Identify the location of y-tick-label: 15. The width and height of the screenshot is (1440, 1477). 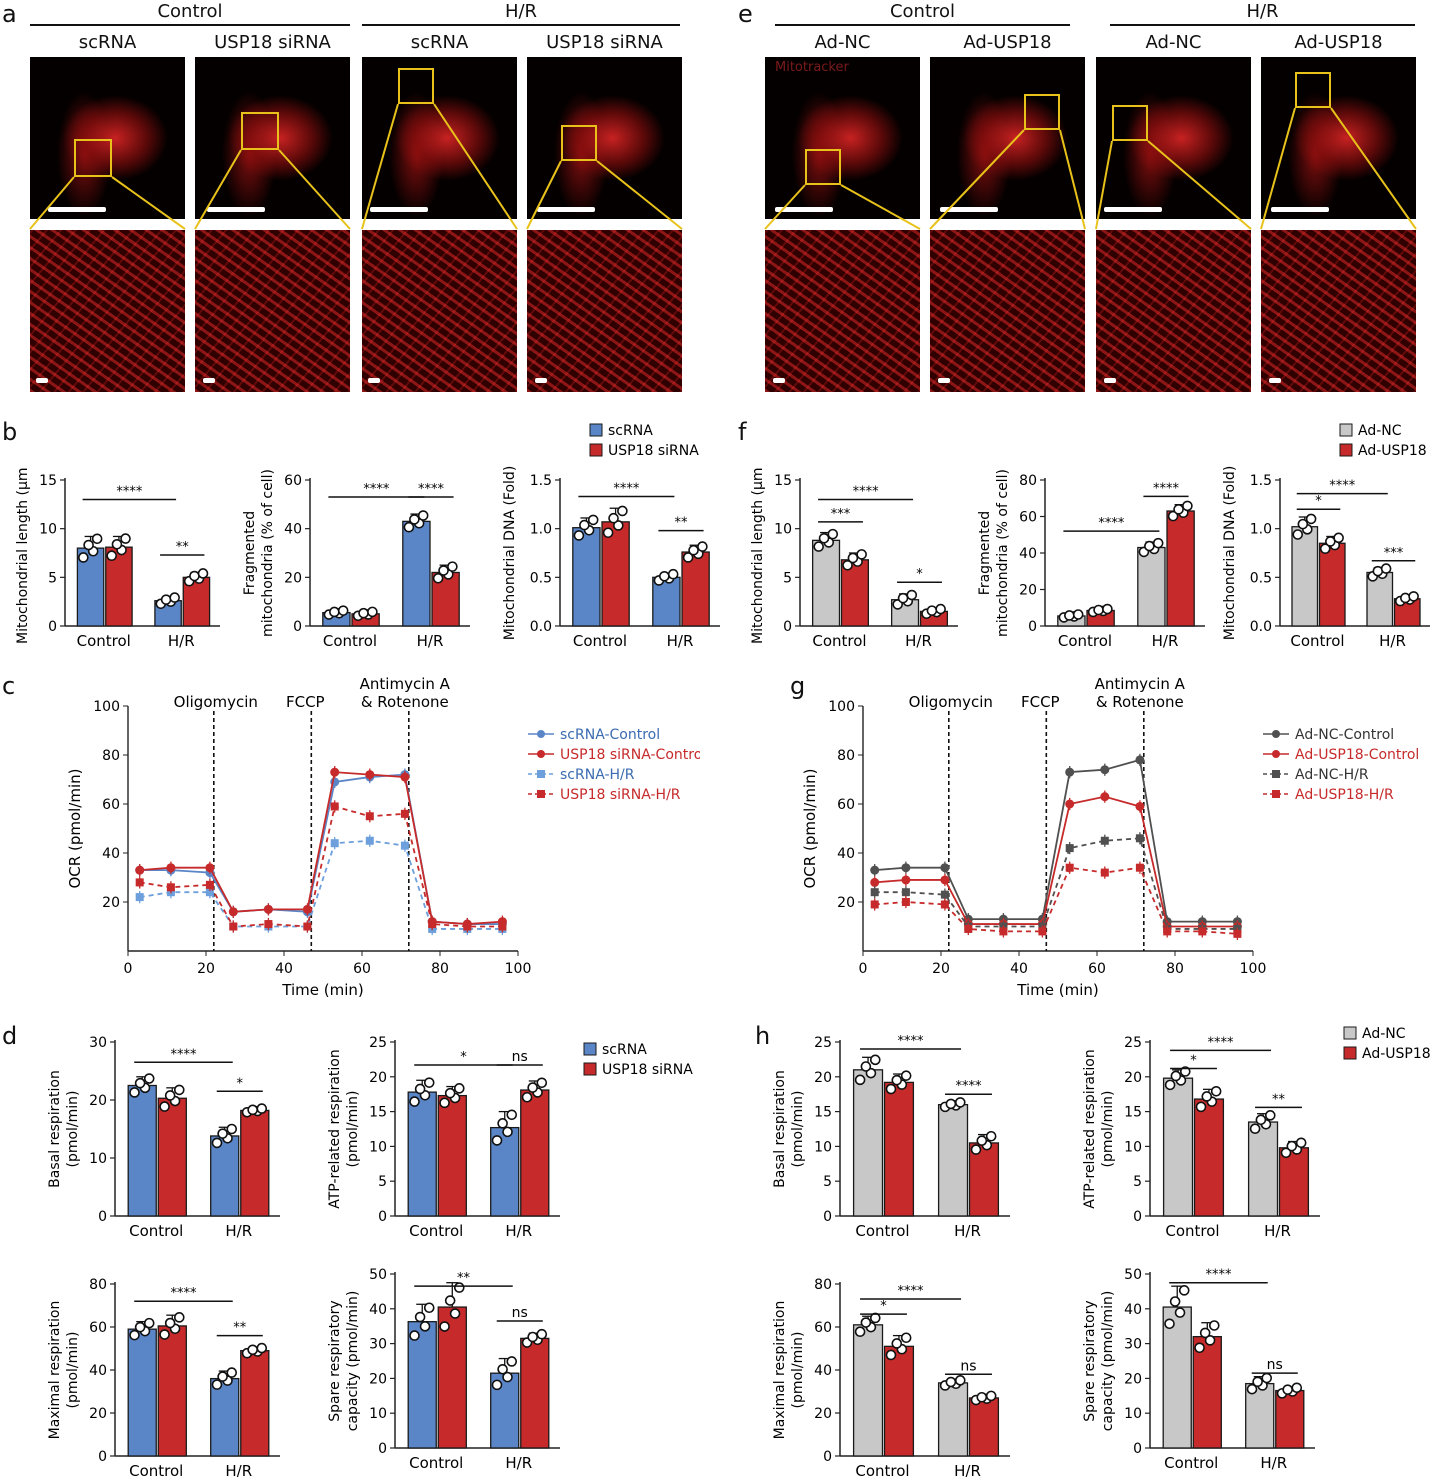
(378, 1113).